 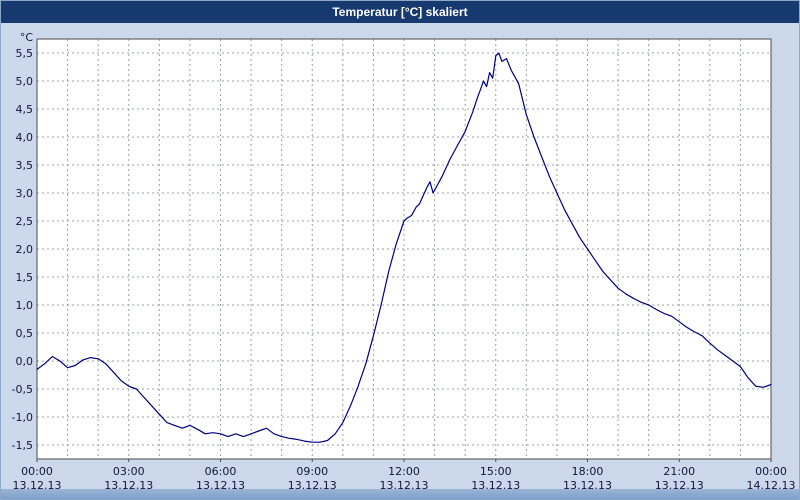 I want to click on svg-text: 5,0, so click(x=25, y=81).